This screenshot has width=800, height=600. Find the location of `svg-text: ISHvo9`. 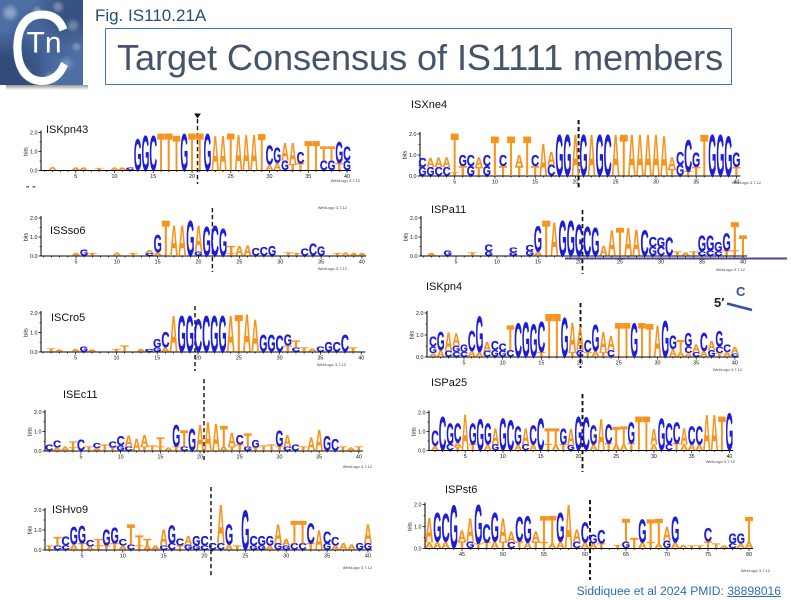

svg-text: ISHvo9 is located at coordinates (70, 510).